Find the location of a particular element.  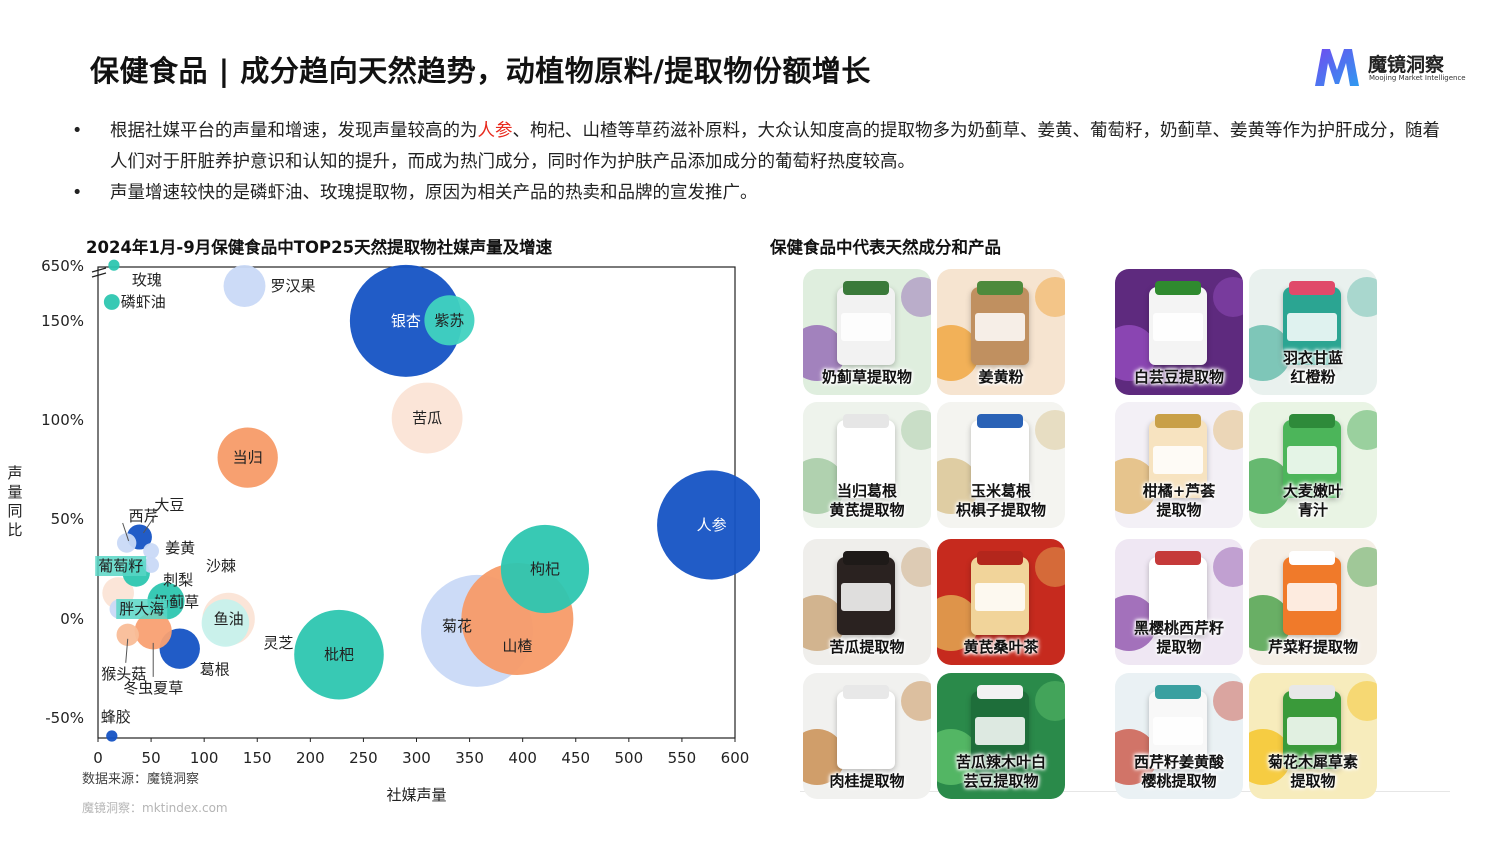

bullet-text: 根据社媒平台的声量和增速，发现声量较高的为 is located at coordinates (294, 131).